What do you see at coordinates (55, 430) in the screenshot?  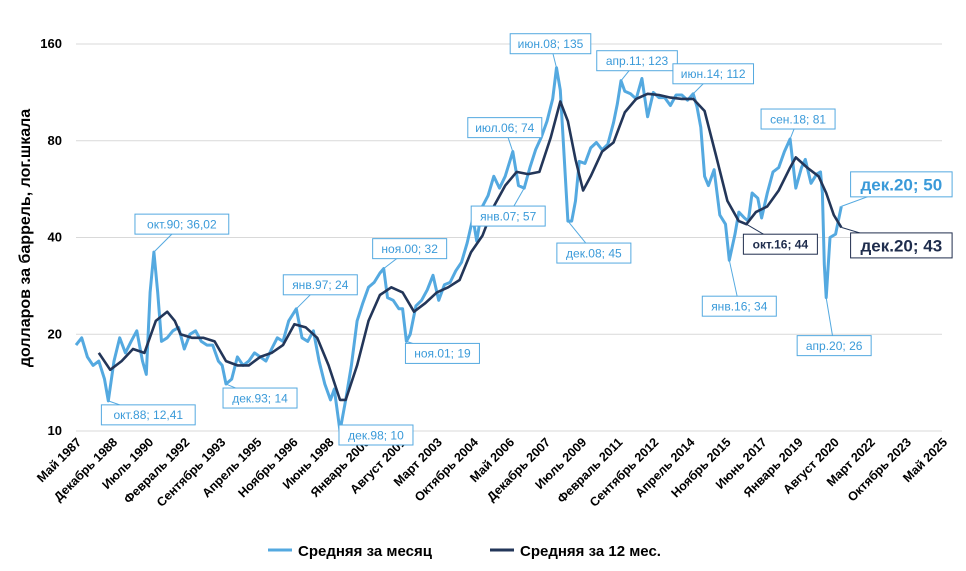 I see `y-tick-label: 10` at bounding box center [55, 430].